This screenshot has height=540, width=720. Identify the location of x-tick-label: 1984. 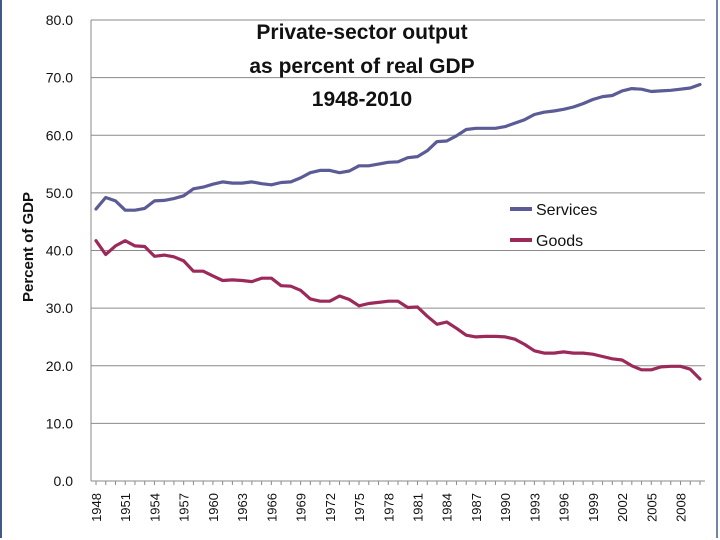
(447, 507).